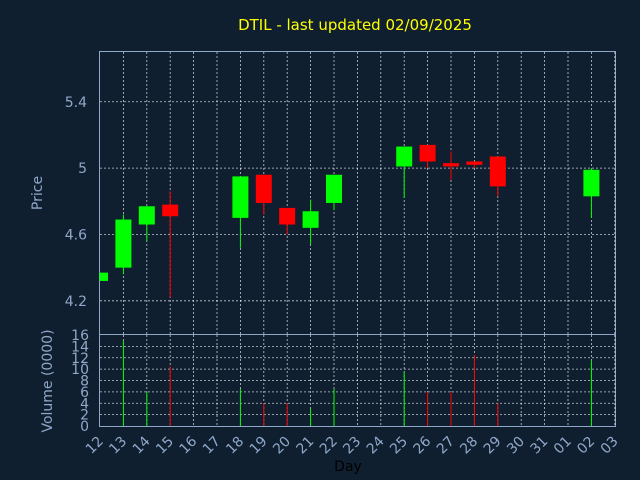 Image resolution: width=640 pixels, height=480 pixels. What do you see at coordinates (348, 467) in the screenshot?
I see `x-axis-label: Day` at bounding box center [348, 467].